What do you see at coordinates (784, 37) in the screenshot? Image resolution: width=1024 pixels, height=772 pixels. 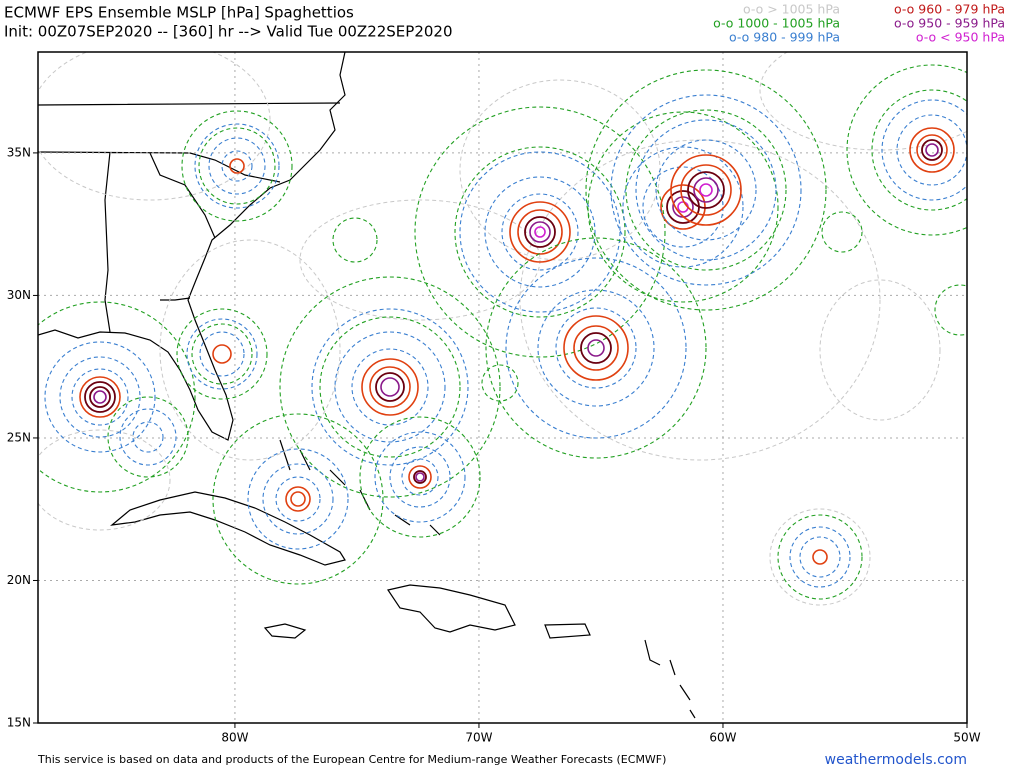 I see `legend-entry: o-o 980 - 999 hPa` at bounding box center [784, 37].